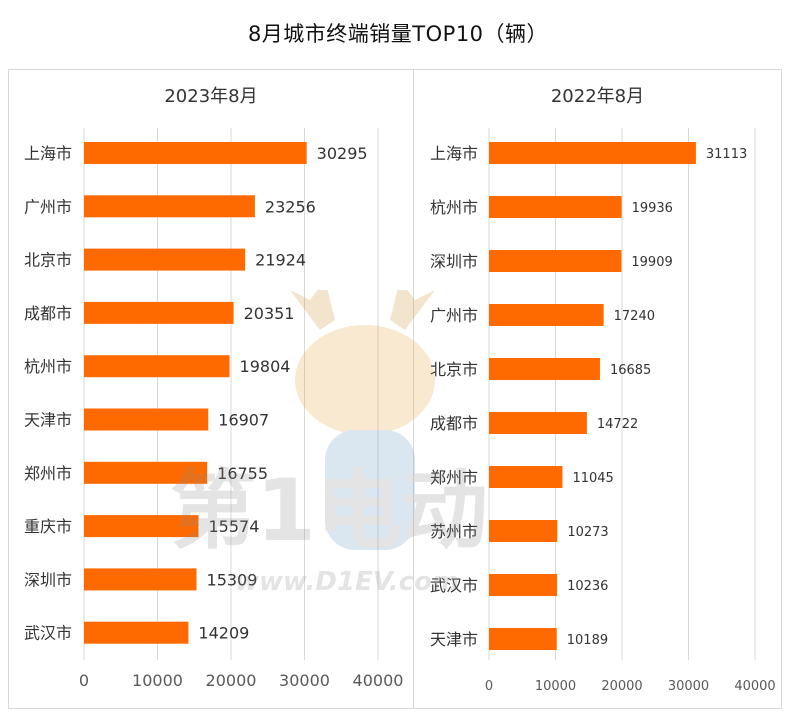 The image size is (796, 714). I want to click on value-label-right-3: 17240, so click(634, 316).